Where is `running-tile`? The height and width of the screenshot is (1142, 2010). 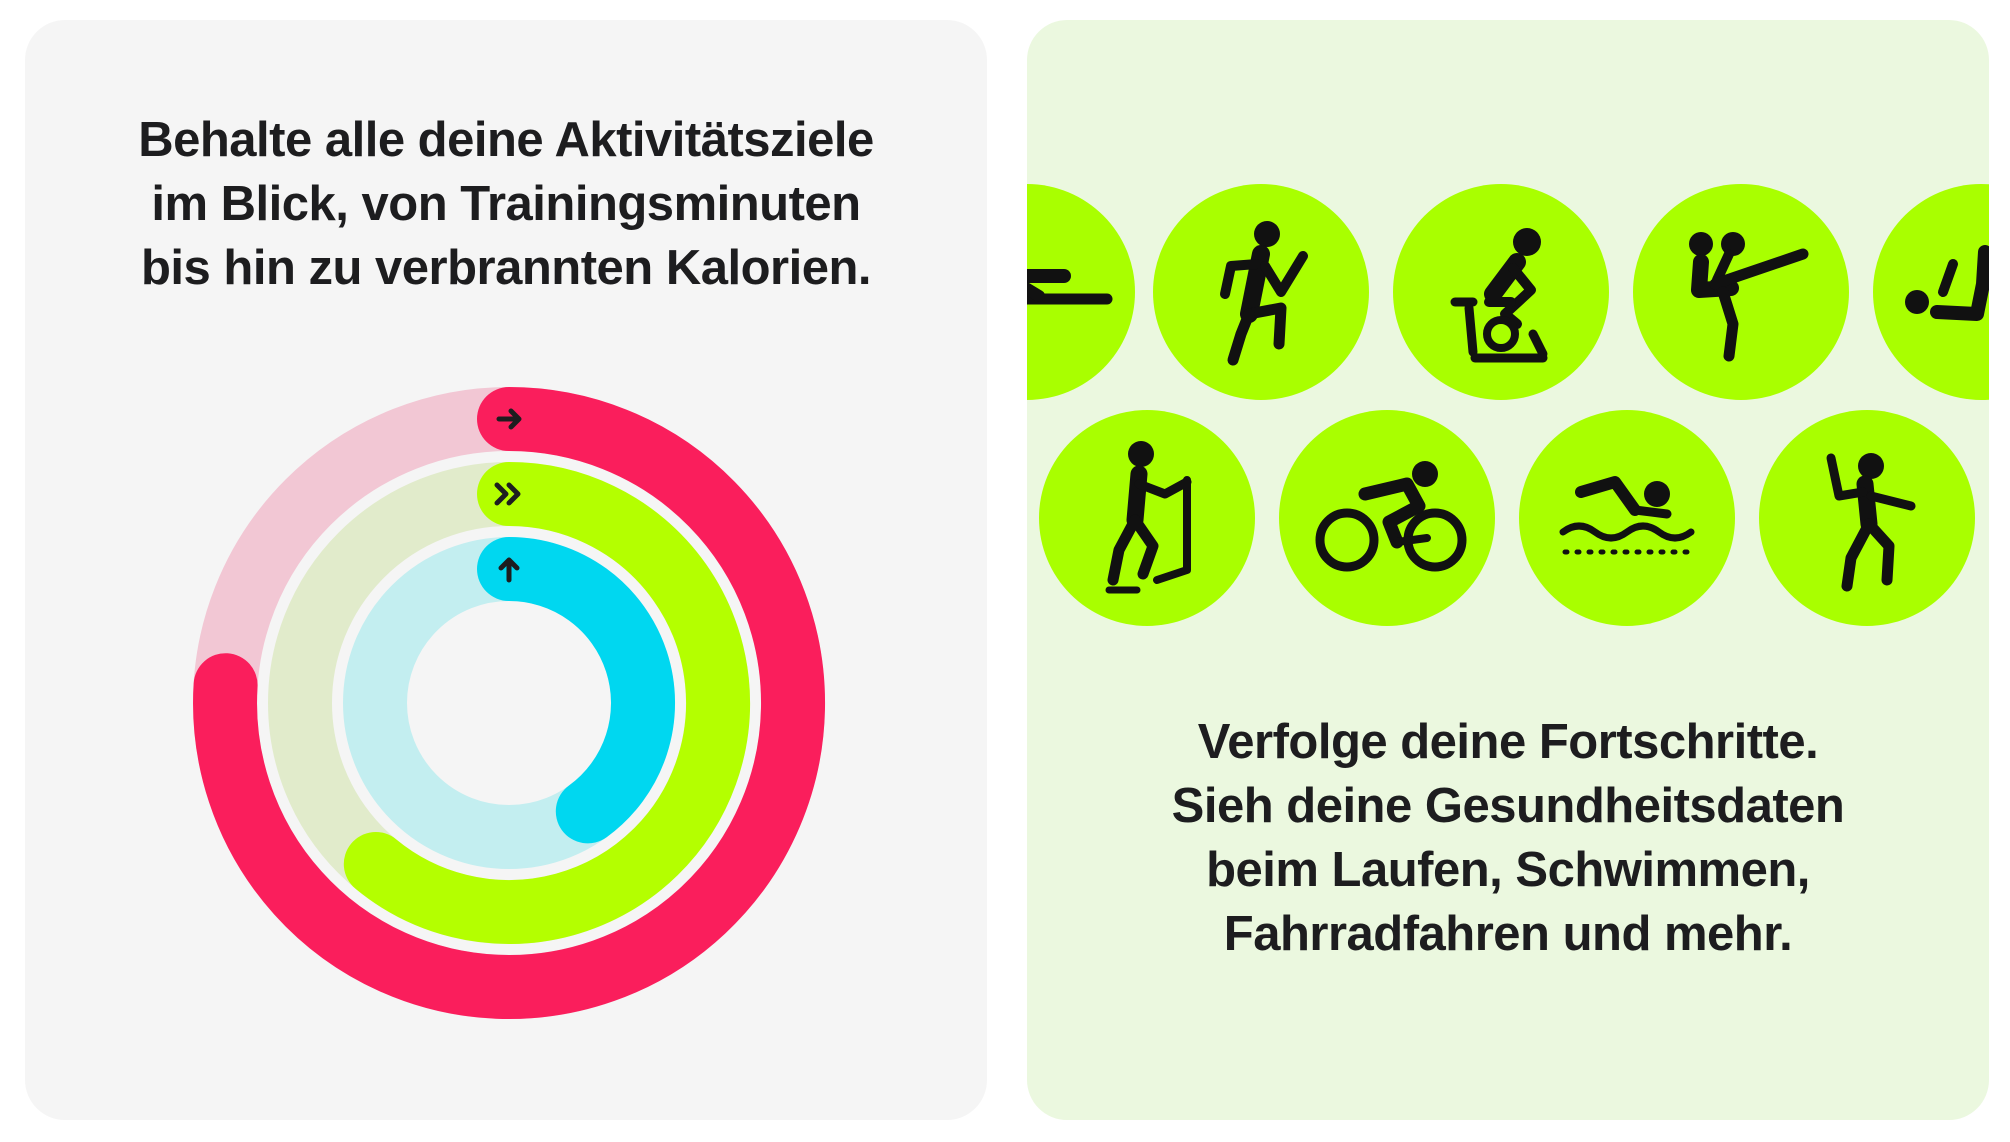 running-tile is located at coordinates (1261, 292).